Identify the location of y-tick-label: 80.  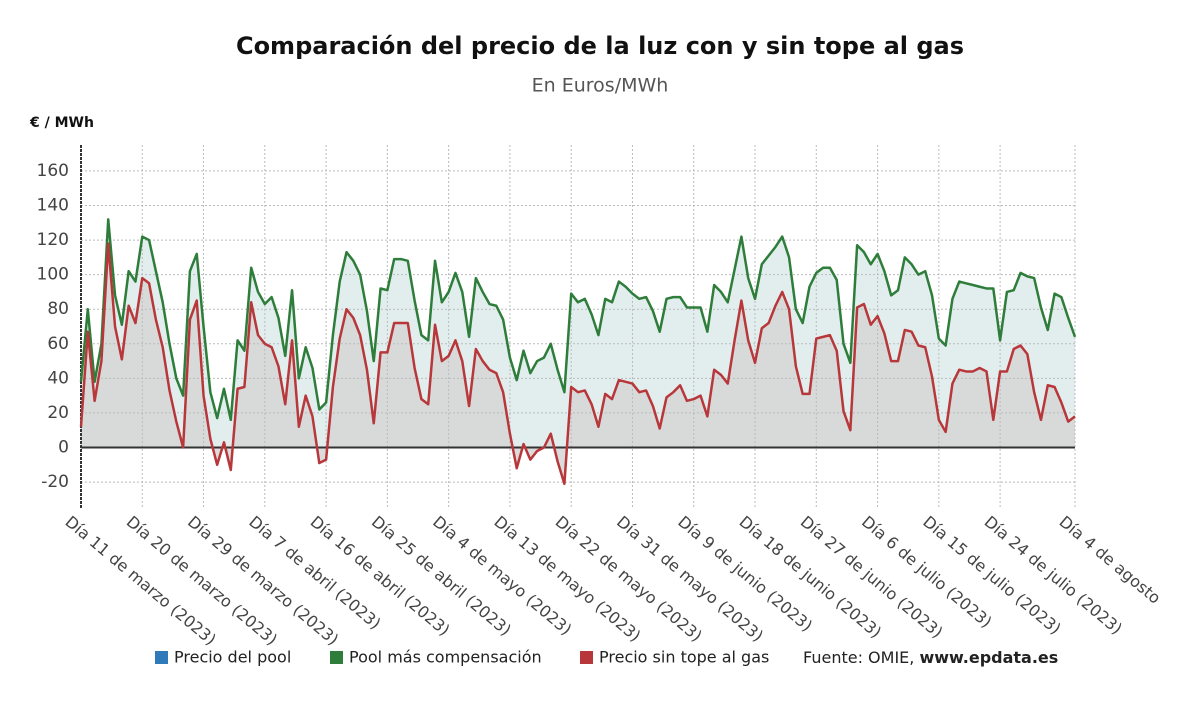
(58, 309).